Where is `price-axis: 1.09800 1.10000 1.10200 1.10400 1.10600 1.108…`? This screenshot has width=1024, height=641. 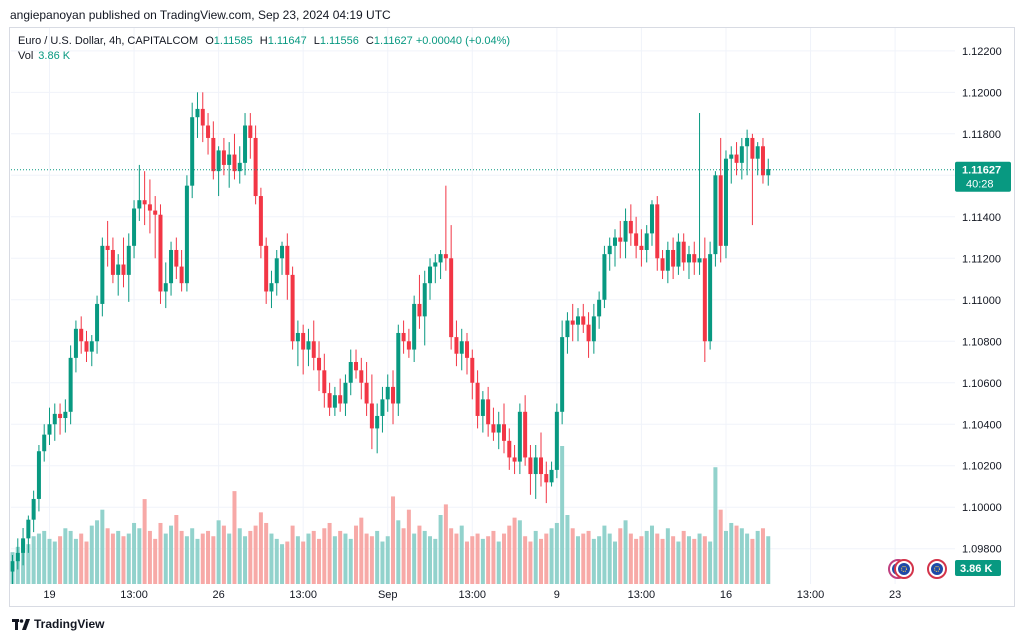 price-axis: 1.09800 1.10000 1.10200 1.10400 1.10600 1.108… is located at coordinates (982, 301).